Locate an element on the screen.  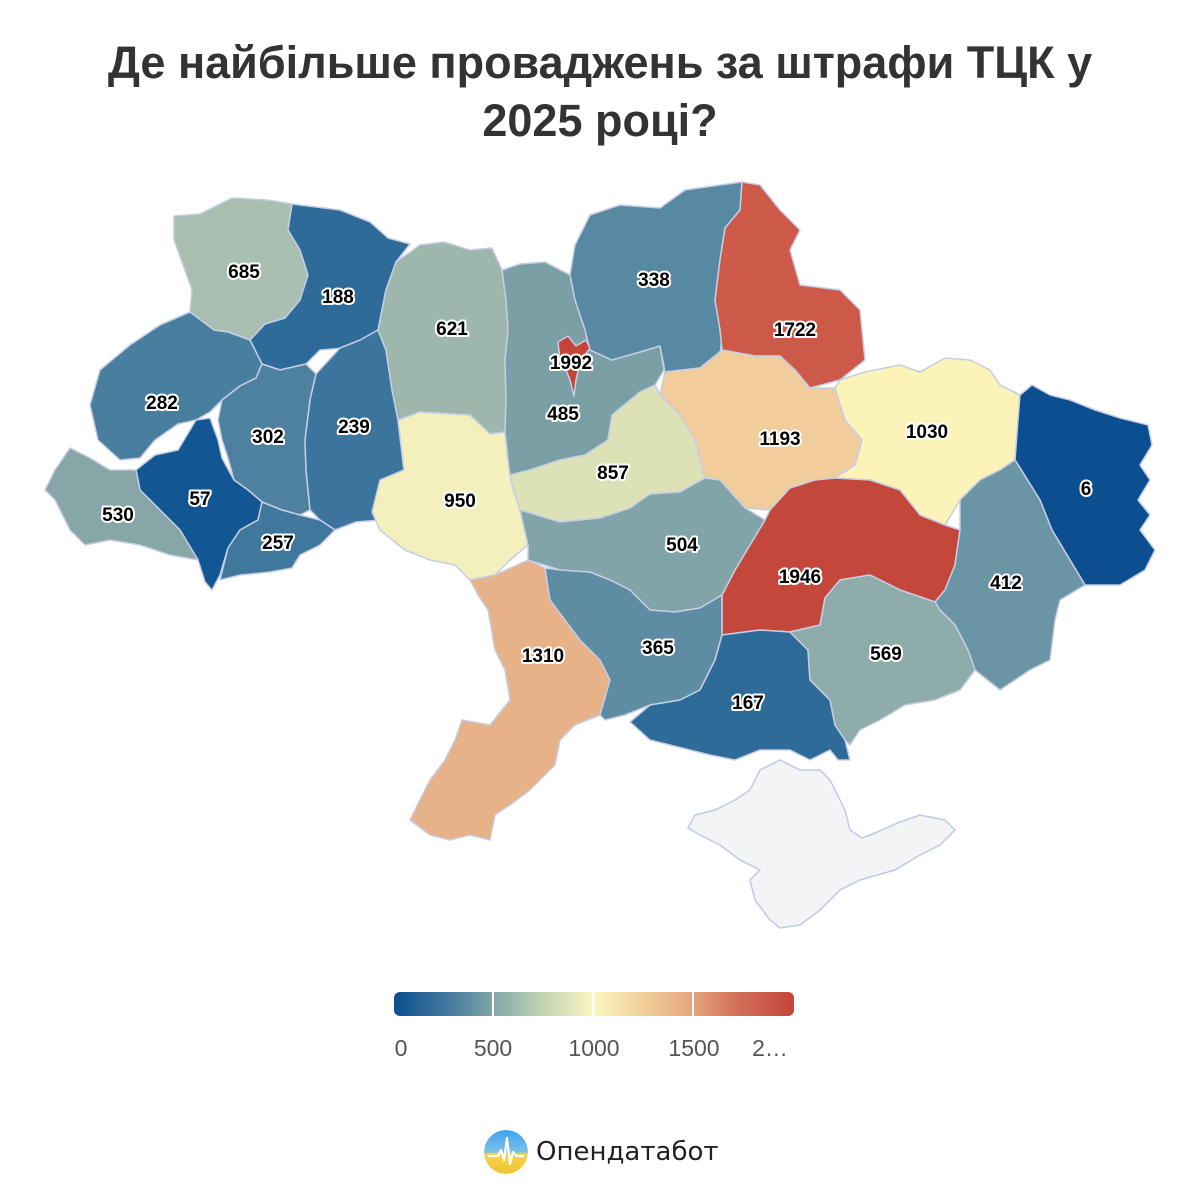
label-mykolaiv: 365 is located at coordinates (658, 648).